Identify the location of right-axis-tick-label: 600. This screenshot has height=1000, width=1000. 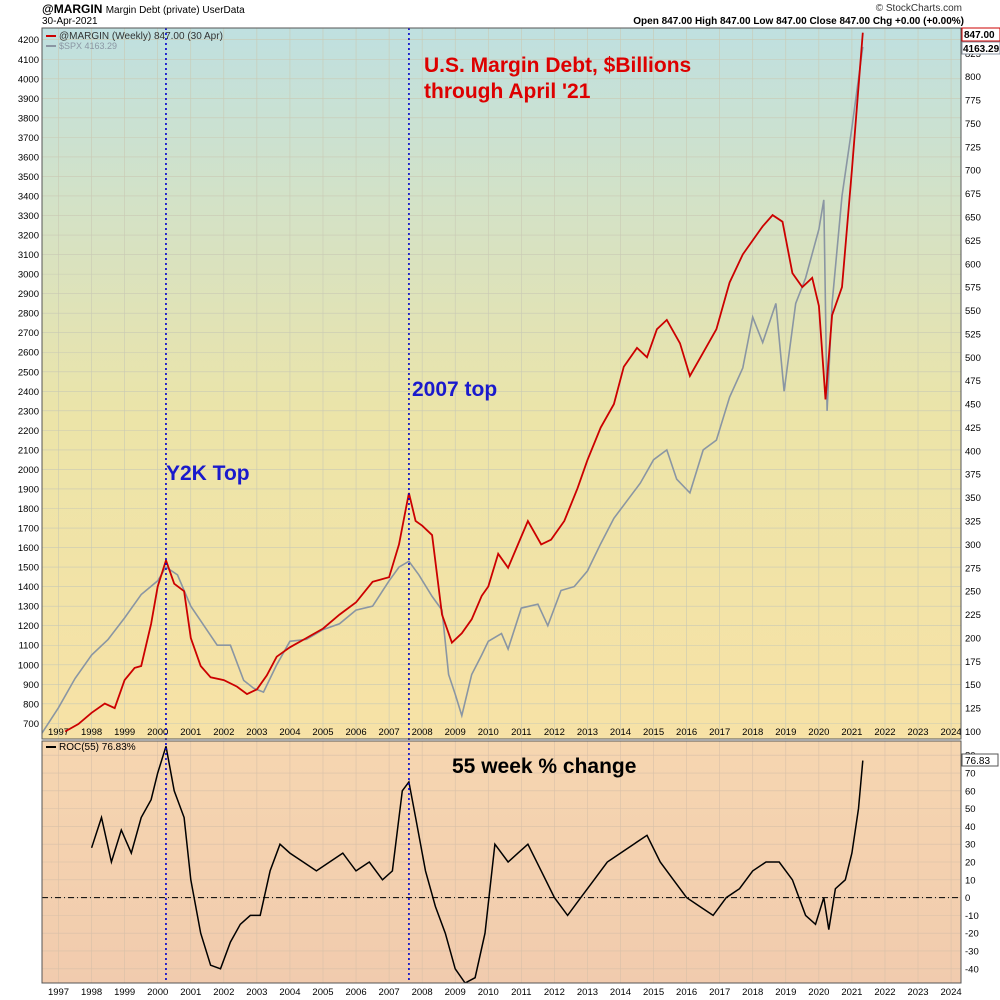
(973, 264).